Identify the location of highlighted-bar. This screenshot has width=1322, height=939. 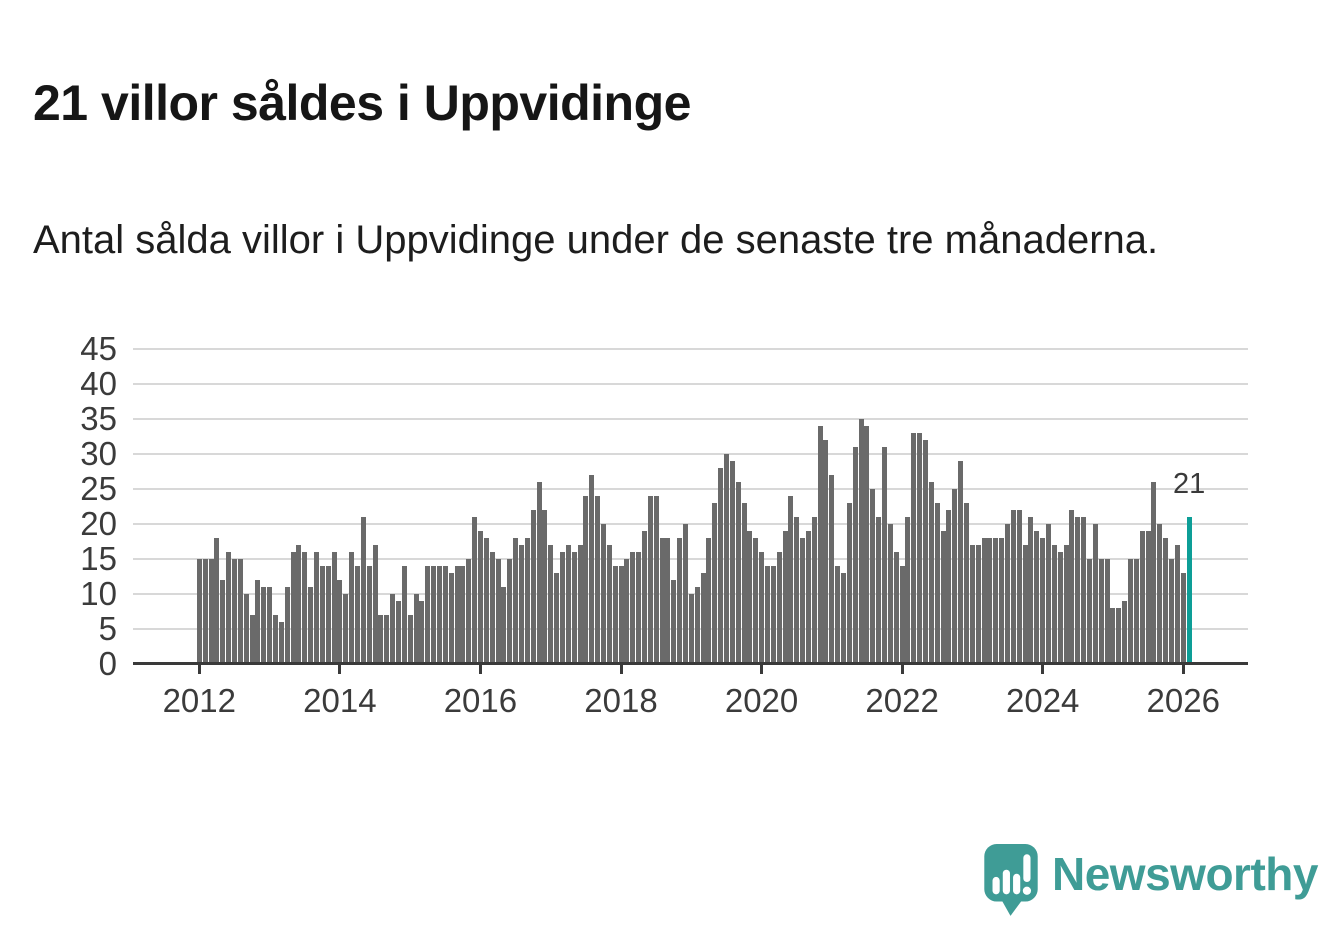
(1189, 590).